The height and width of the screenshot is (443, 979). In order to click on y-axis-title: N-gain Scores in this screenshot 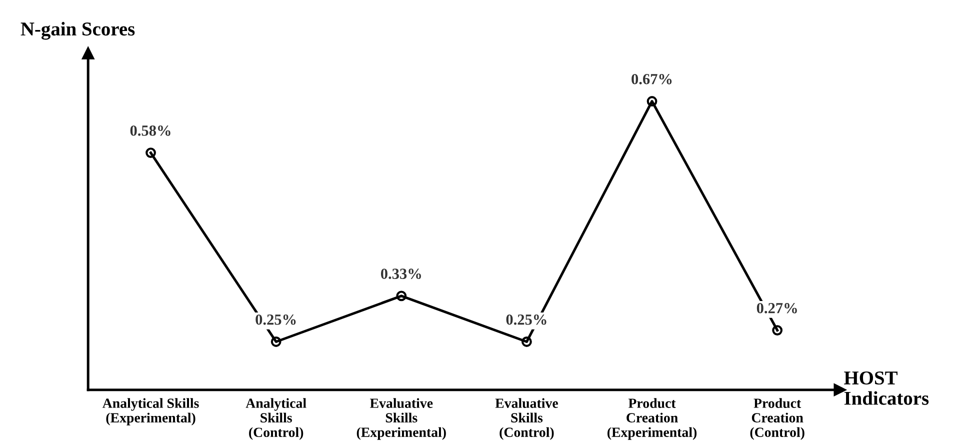, I will do `click(77, 31)`.